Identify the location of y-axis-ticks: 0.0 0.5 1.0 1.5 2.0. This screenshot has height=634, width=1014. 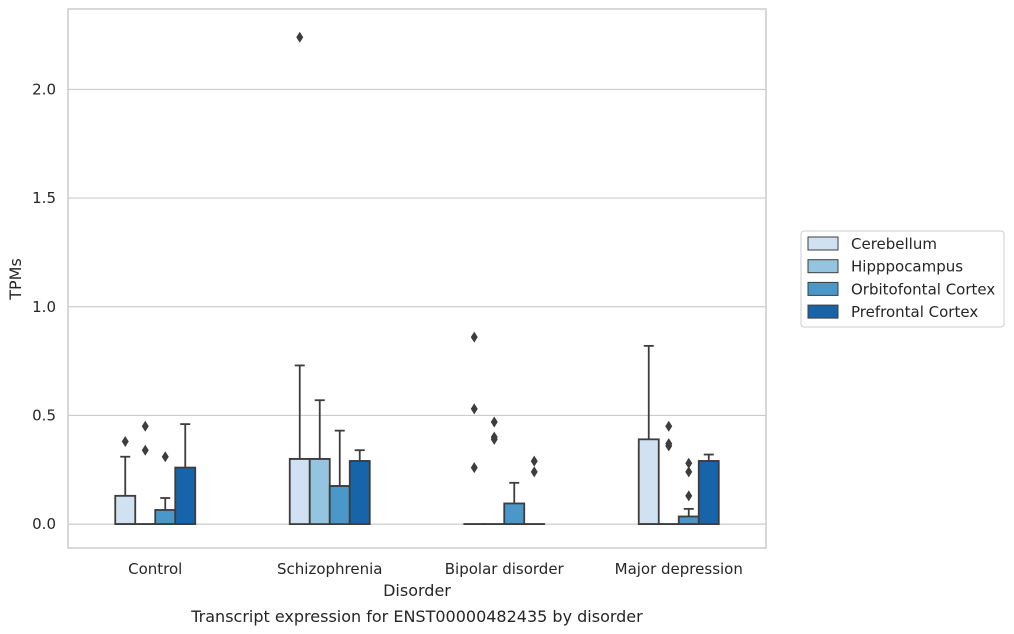
(44, 306).